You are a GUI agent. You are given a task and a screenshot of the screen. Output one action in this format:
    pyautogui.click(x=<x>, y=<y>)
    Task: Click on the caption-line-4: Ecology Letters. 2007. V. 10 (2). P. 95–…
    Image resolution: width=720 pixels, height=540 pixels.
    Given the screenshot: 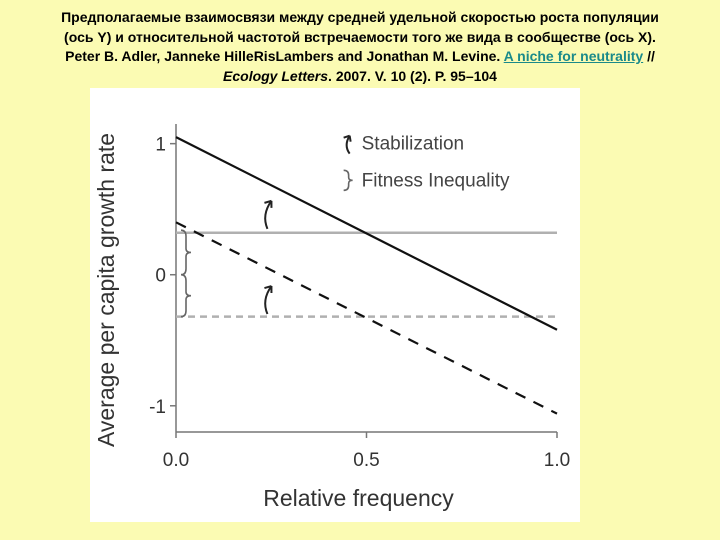 What is the action you would take?
    pyautogui.click(x=360, y=77)
    